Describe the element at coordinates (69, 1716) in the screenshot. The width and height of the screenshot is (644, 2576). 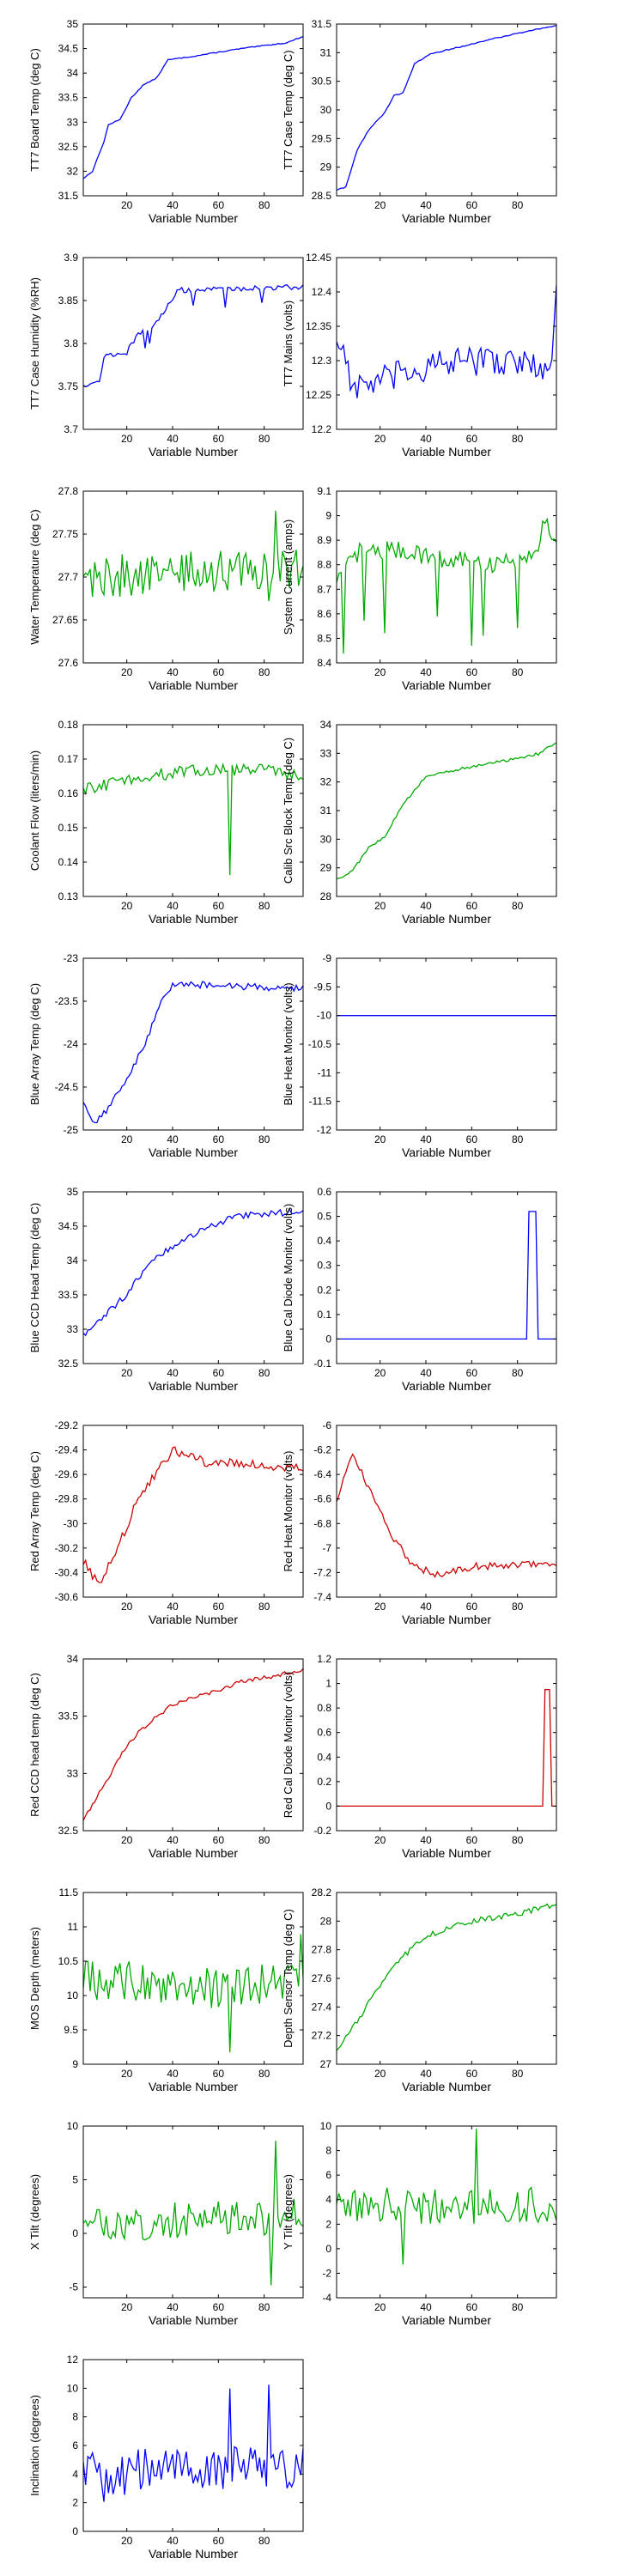
I see `y-tick-label: 33.5` at that location.